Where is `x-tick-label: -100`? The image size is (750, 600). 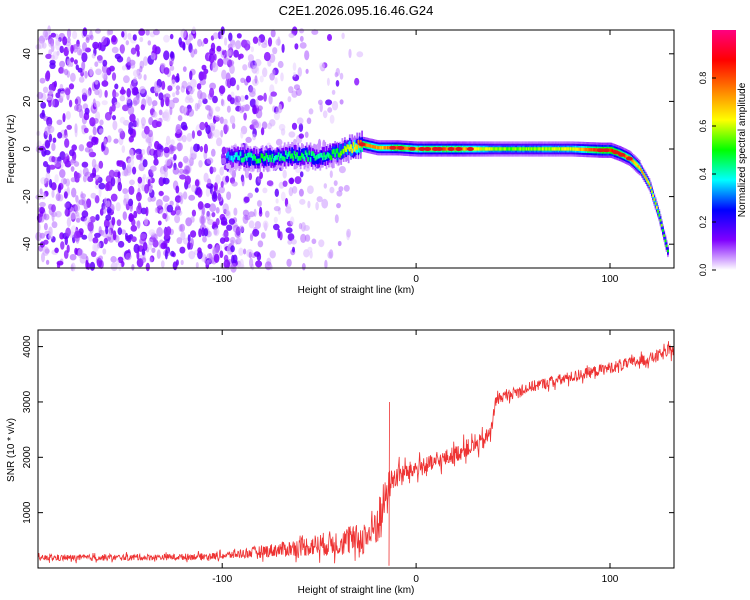
x-tick-label: -100 is located at coordinates (222, 579).